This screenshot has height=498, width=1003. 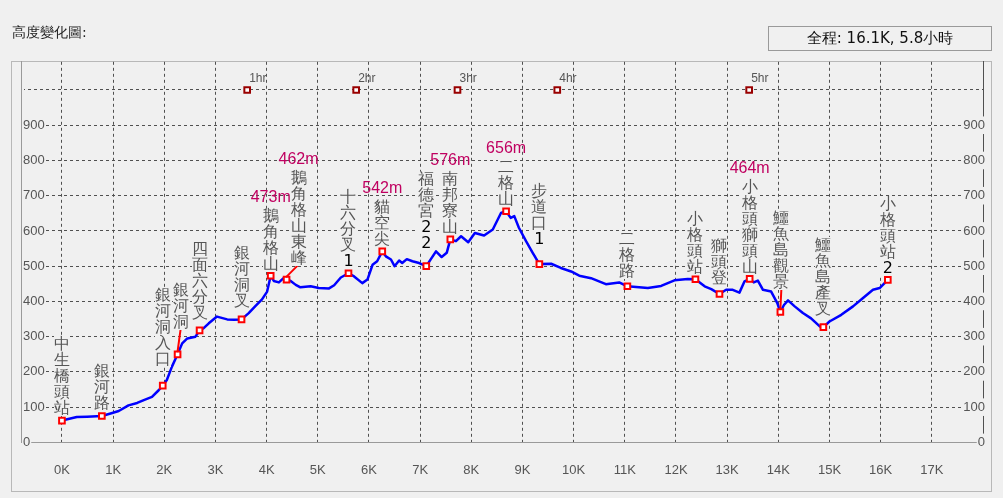 What do you see at coordinates (778, 469) in the screenshot?
I see `x-tick-label: 14K` at bounding box center [778, 469].